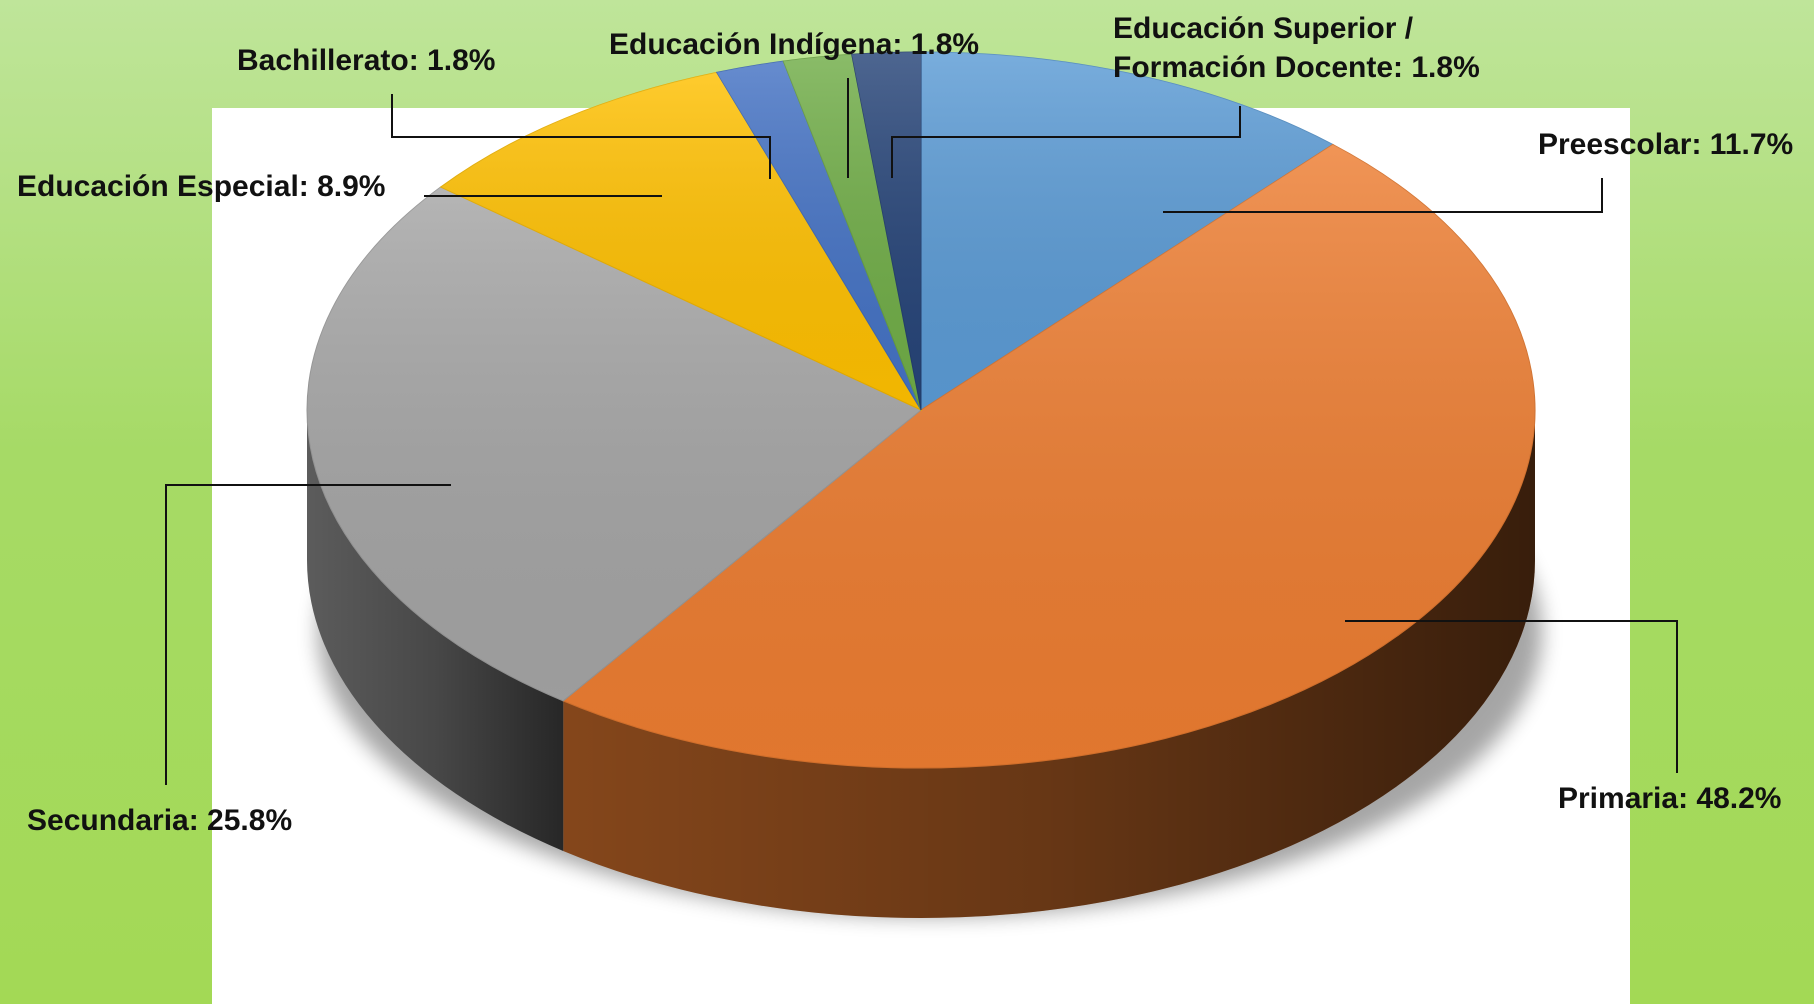 The image size is (1814, 1004). What do you see at coordinates (308, 634) in the screenshot?
I see `leader-line-secundaria` at bounding box center [308, 634].